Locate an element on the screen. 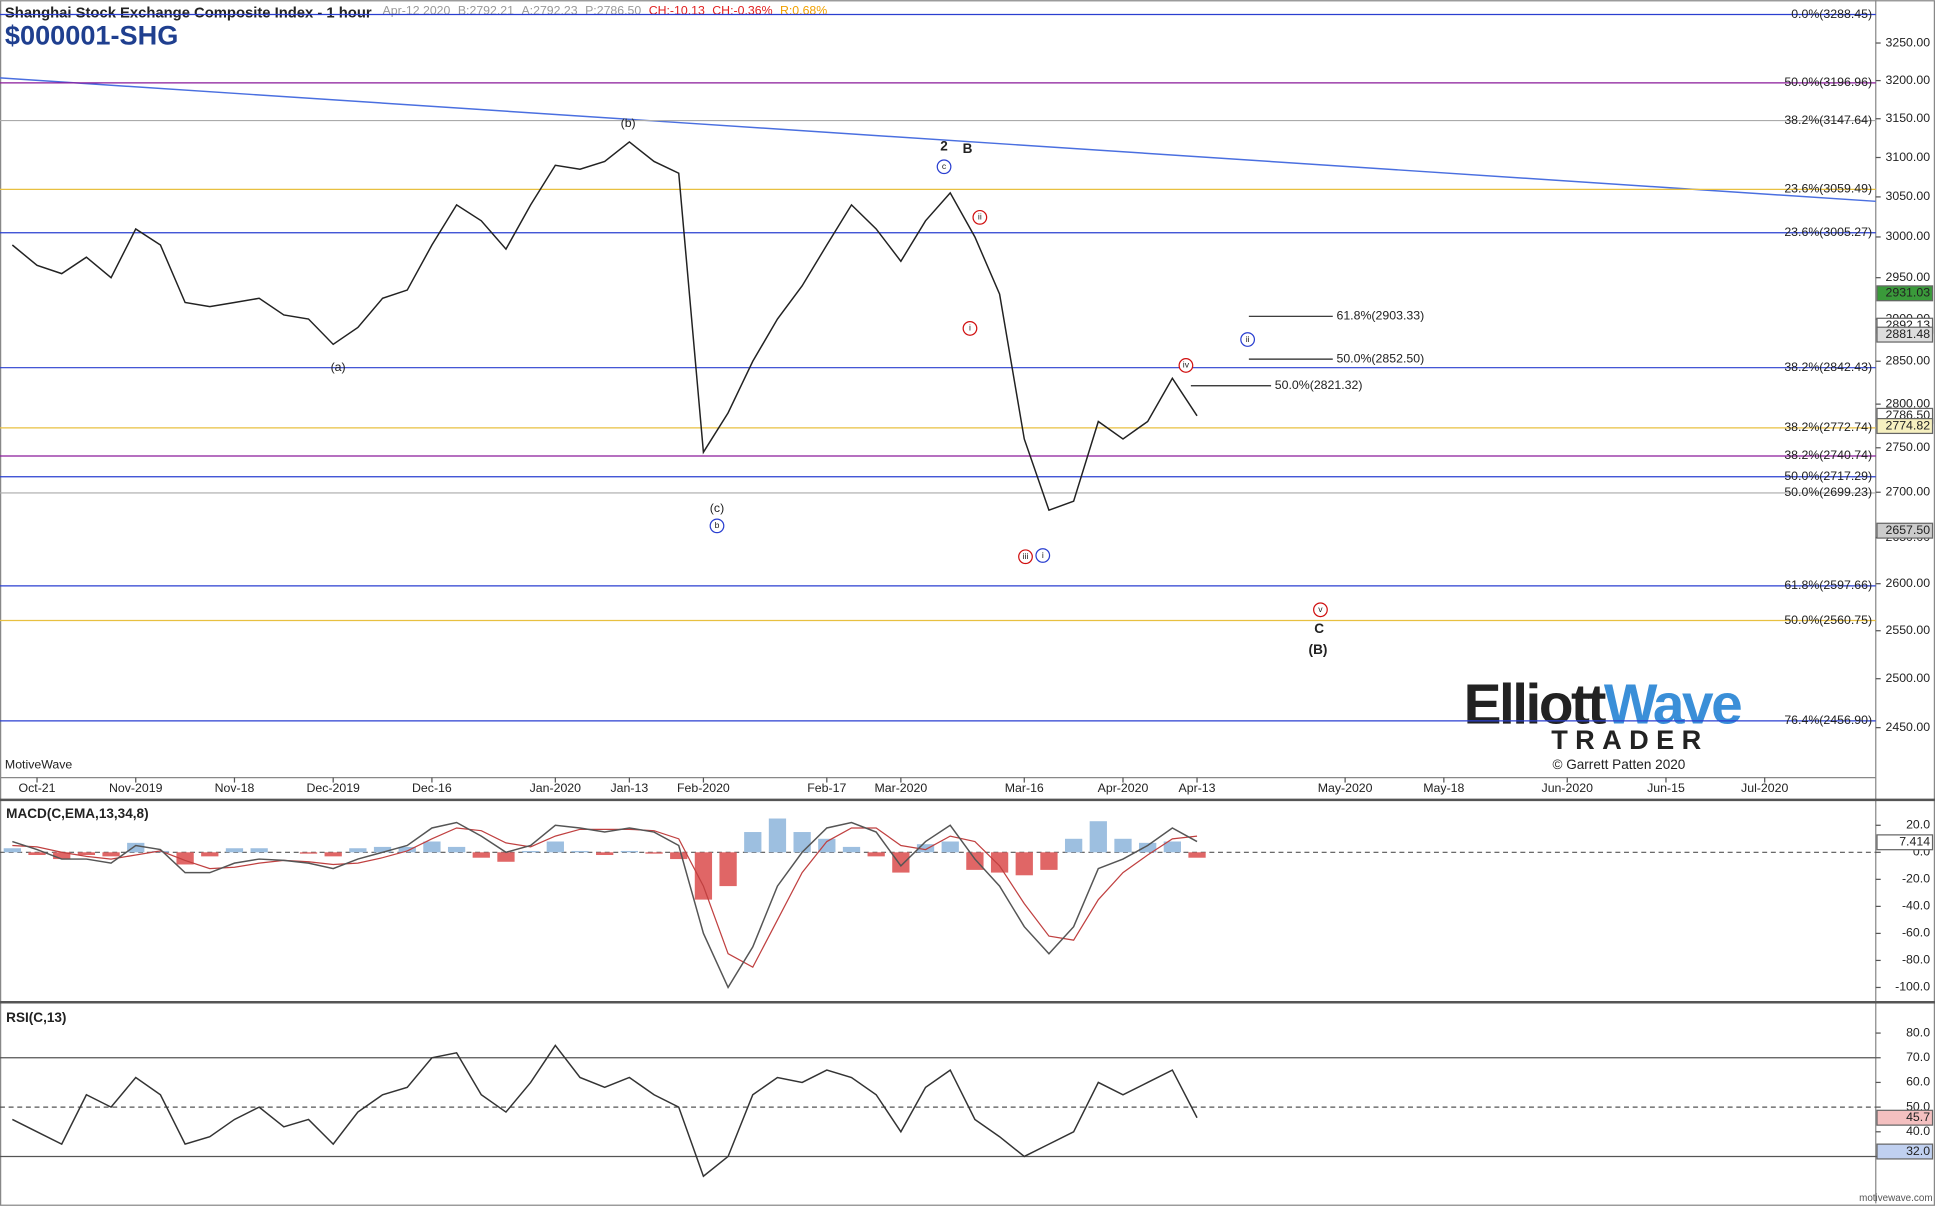 The image size is (1935, 1206). projection-label: 50.0%(2852.50) is located at coordinates (1380, 358).